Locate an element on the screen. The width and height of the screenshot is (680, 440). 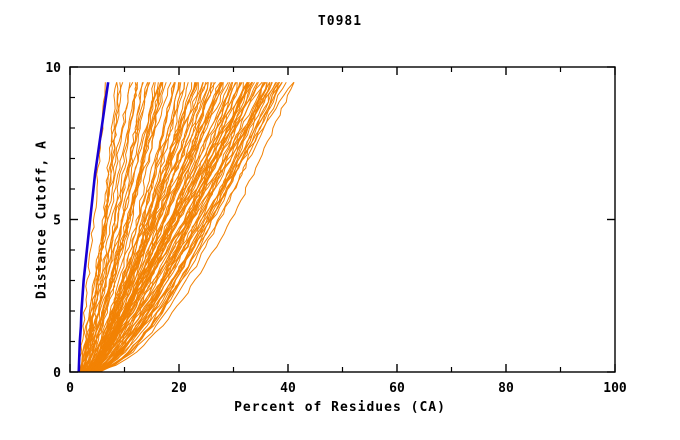
reference-curve is located at coordinates (93, 227).